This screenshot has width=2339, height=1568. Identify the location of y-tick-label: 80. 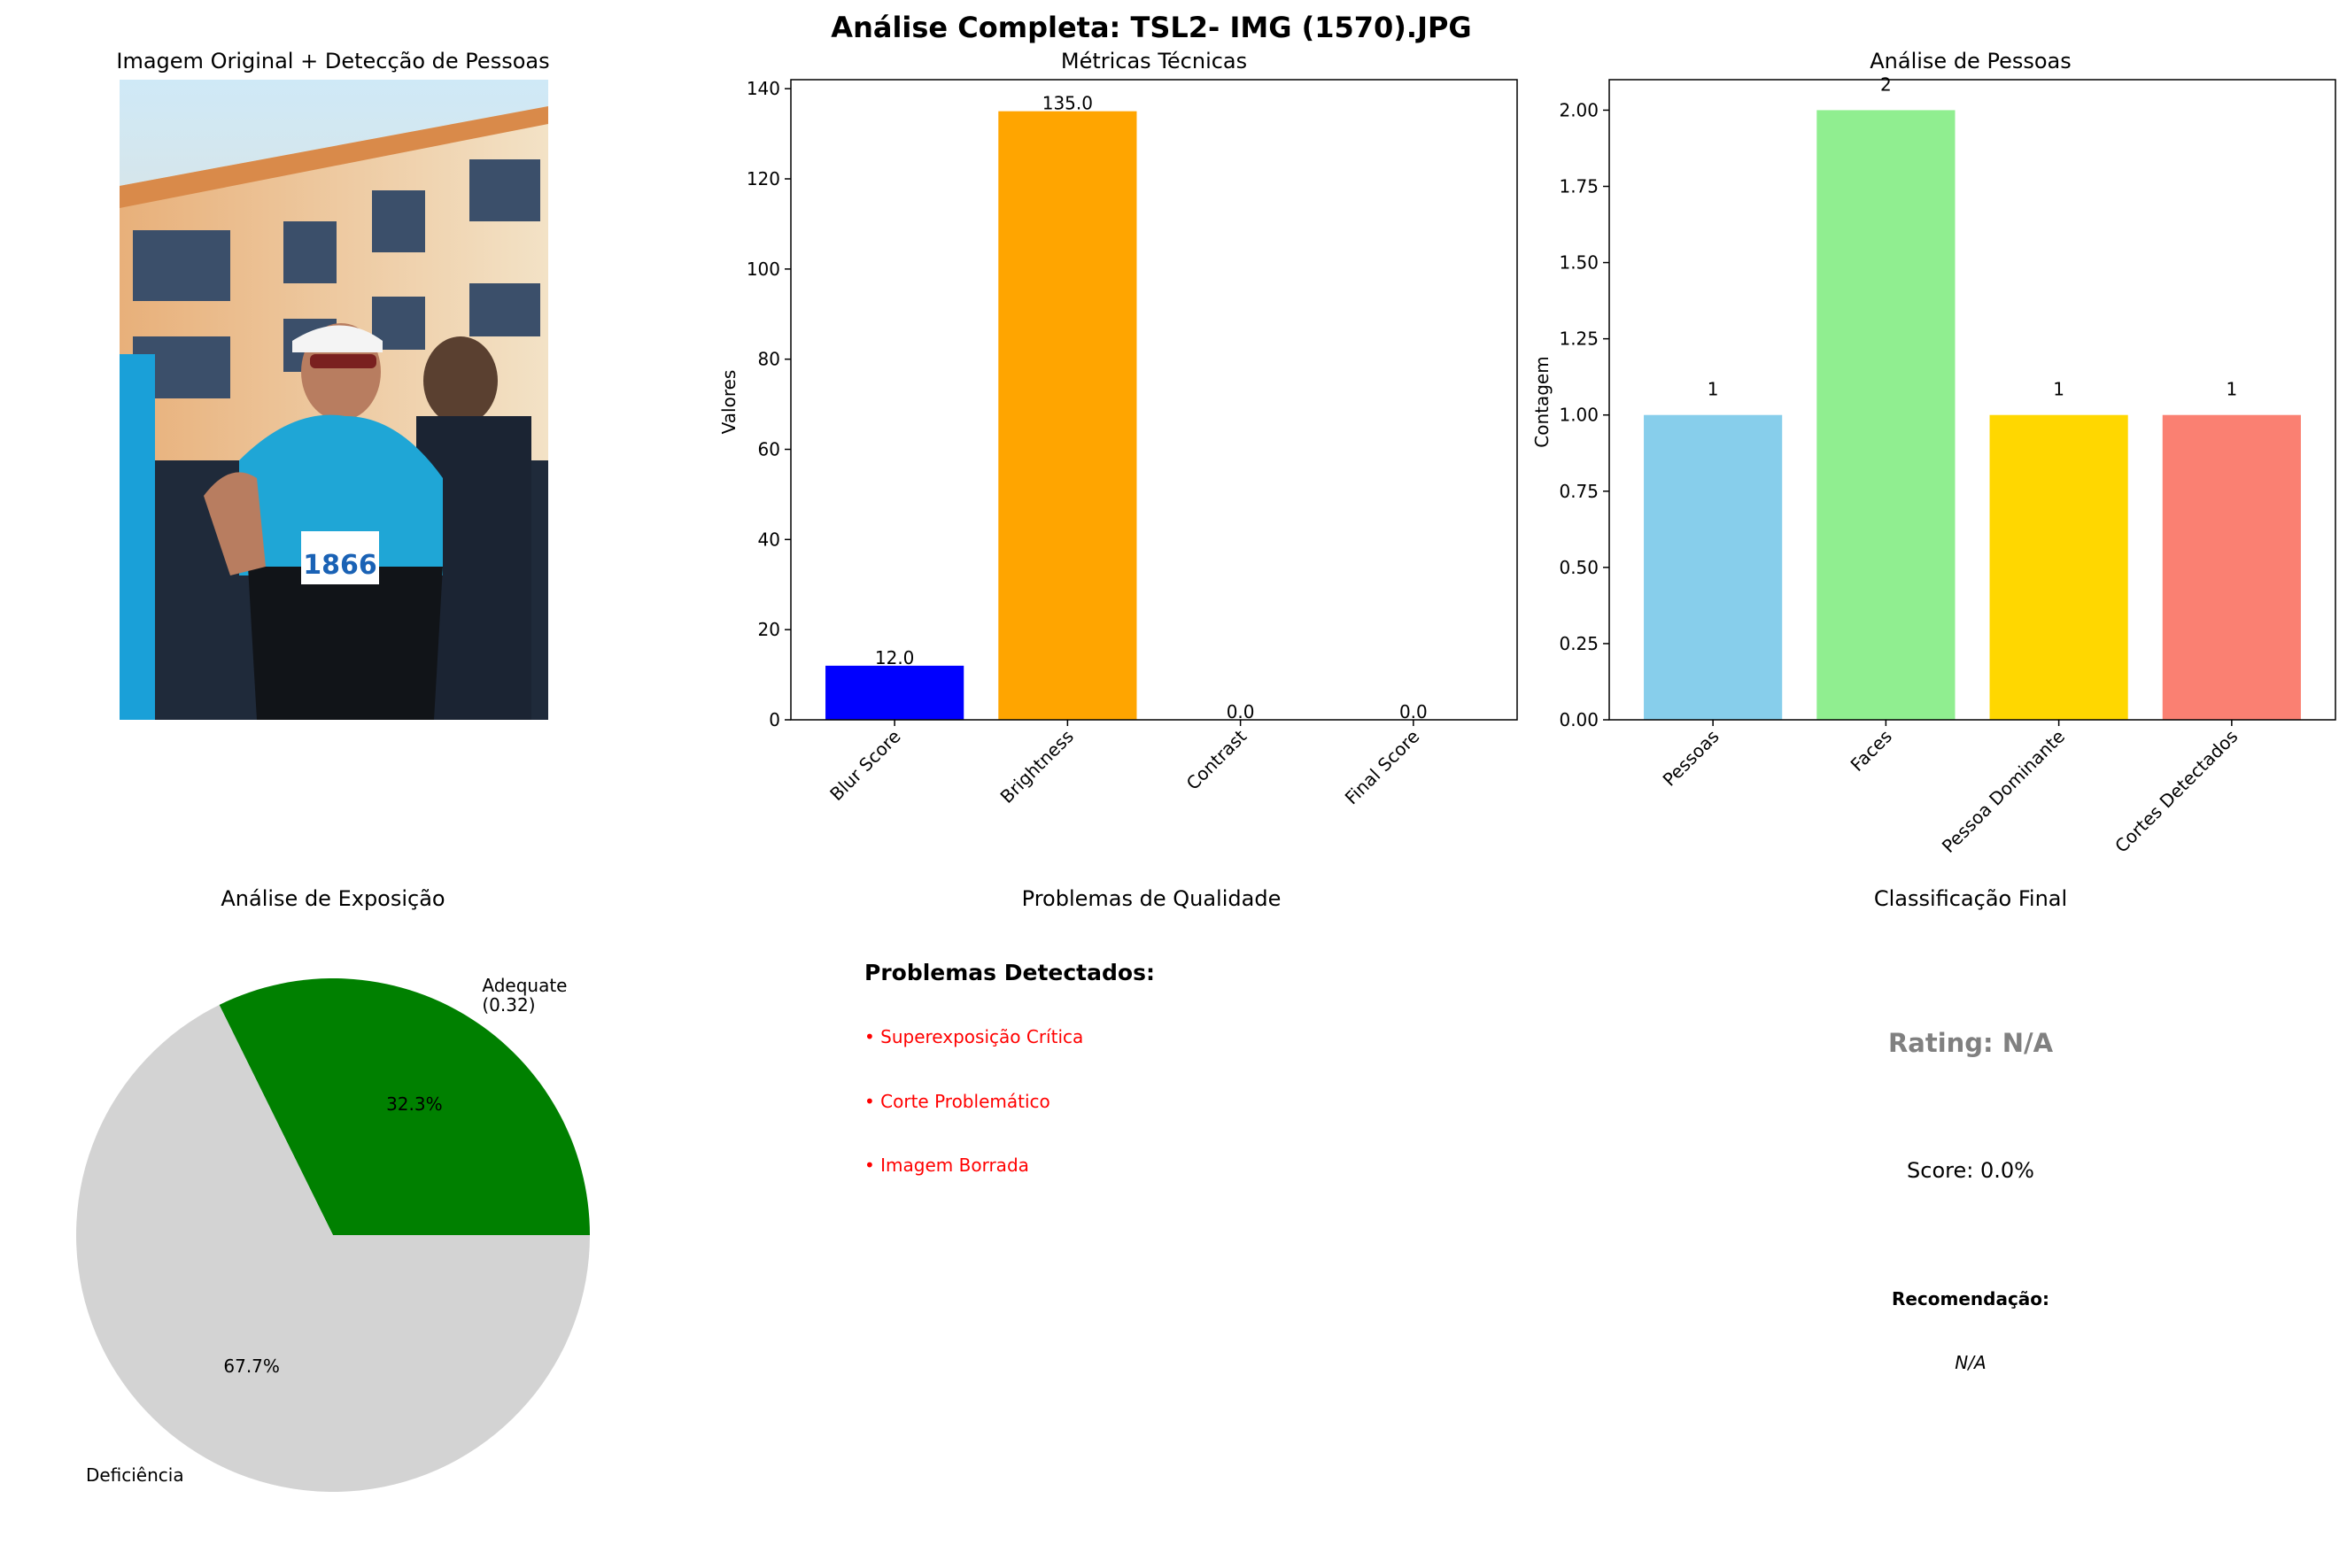
(769, 359).